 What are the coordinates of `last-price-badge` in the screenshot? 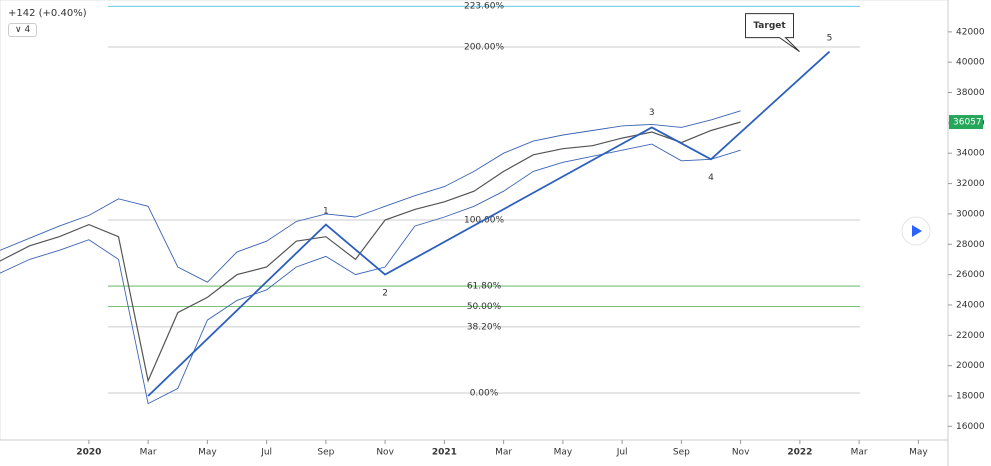 It's located at (966, 122).